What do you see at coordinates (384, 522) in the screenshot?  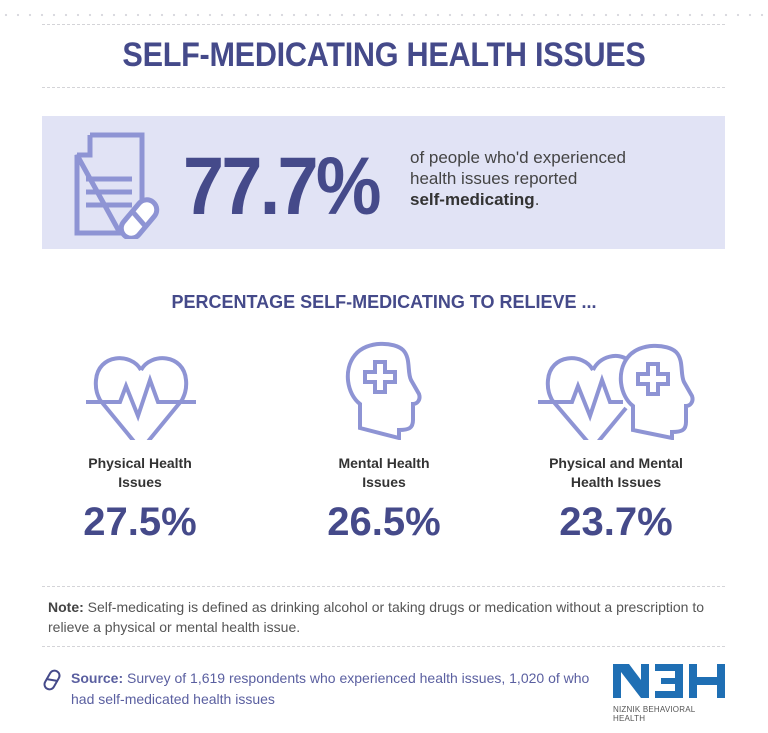 I see `stat-value: 26.5%` at bounding box center [384, 522].